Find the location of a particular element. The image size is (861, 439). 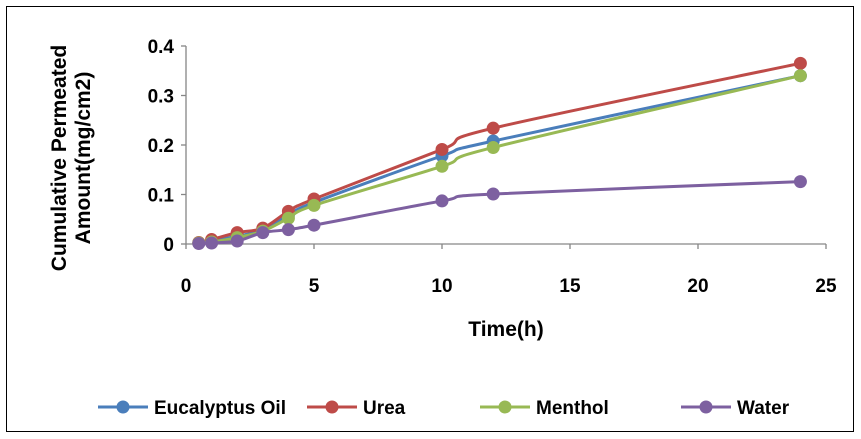

y-axis-title-group: Cumulative Permeated Amount(mg/cm2) is located at coordinates (71, 158).